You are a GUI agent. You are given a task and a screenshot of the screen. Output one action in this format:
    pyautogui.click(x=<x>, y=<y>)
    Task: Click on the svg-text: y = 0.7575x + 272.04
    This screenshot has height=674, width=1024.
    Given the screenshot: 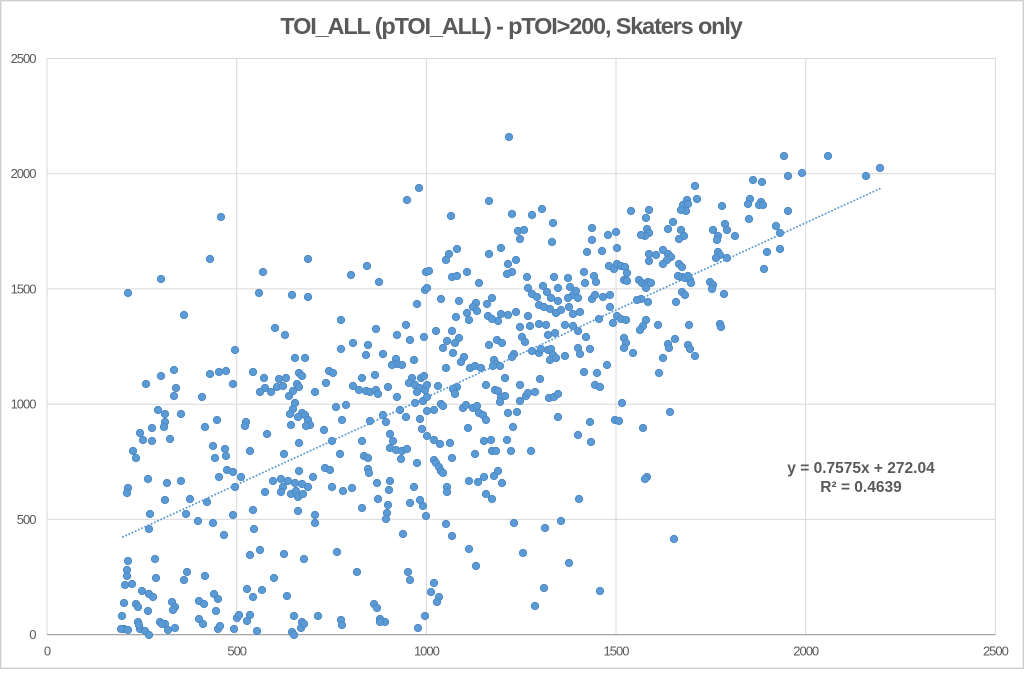 What is the action you would take?
    pyautogui.click(x=861, y=468)
    